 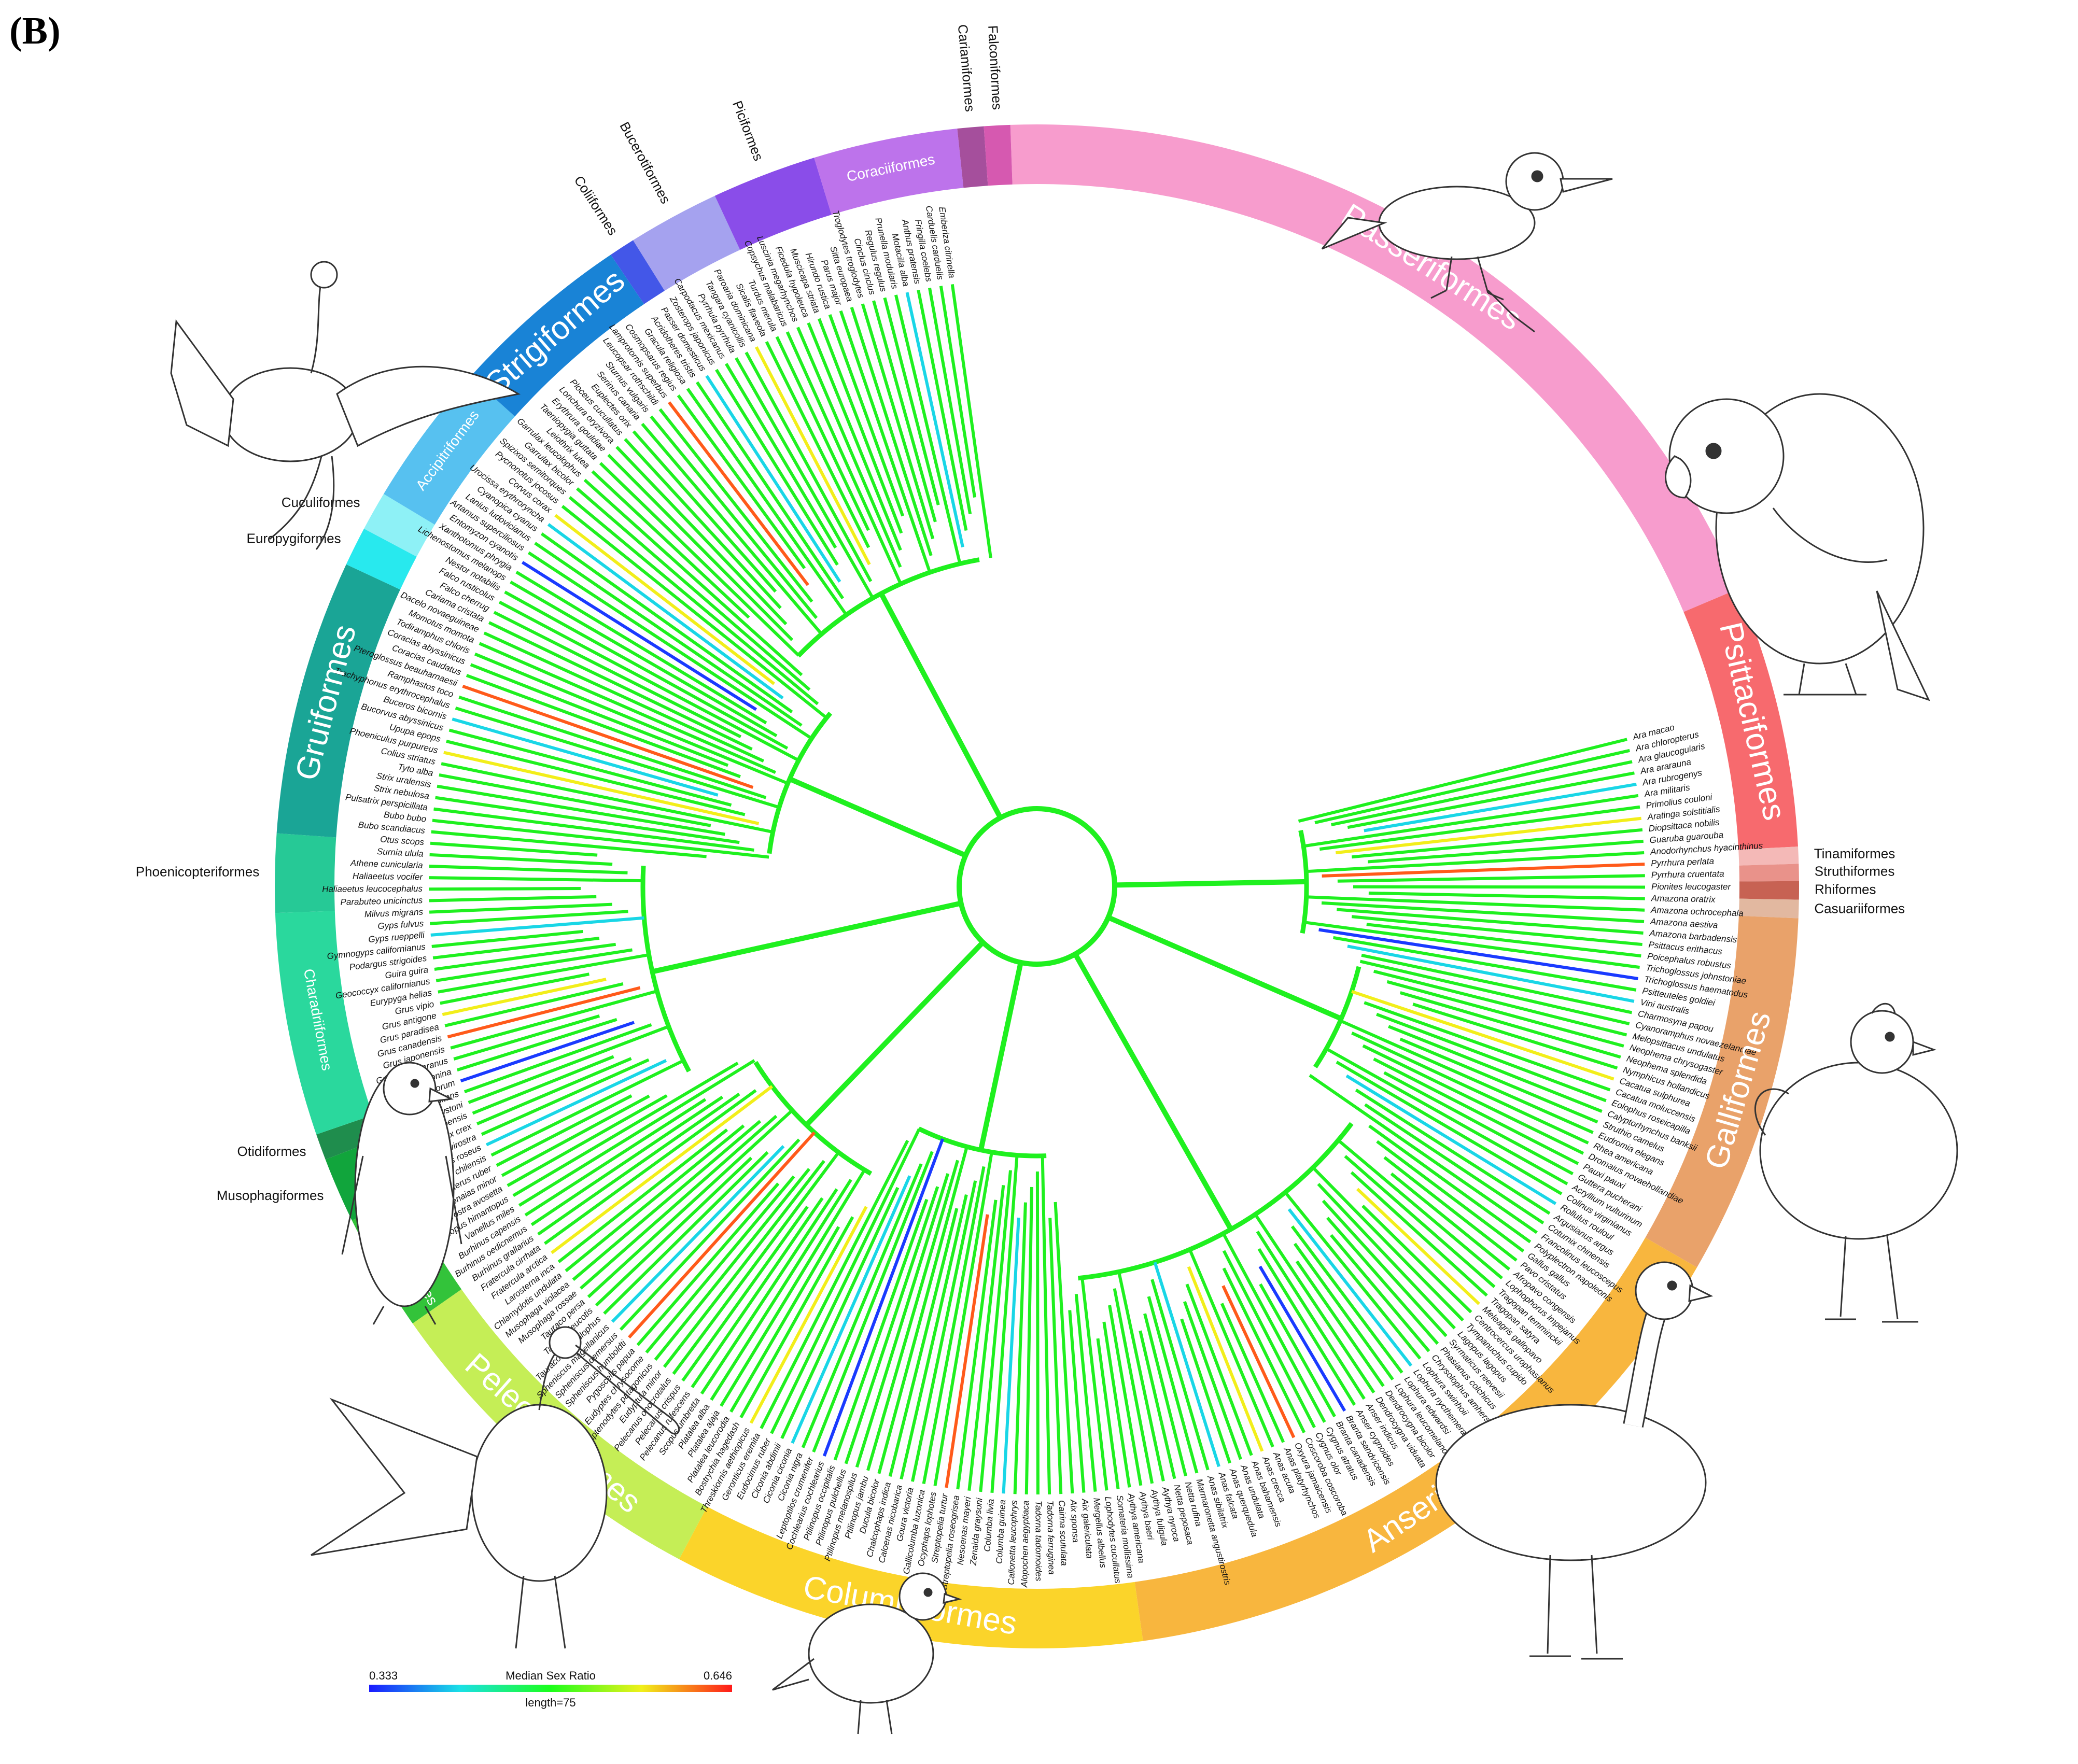 What do you see at coordinates (400, 852) in the screenshot?
I see `species-tip-label: Surnia ulula` at bounding box center [400, 852].